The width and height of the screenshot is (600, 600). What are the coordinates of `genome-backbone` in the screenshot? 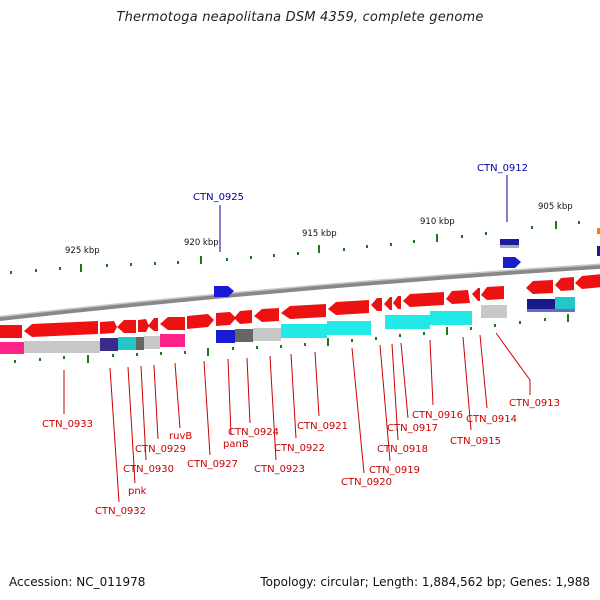 It's located at (300, 292).